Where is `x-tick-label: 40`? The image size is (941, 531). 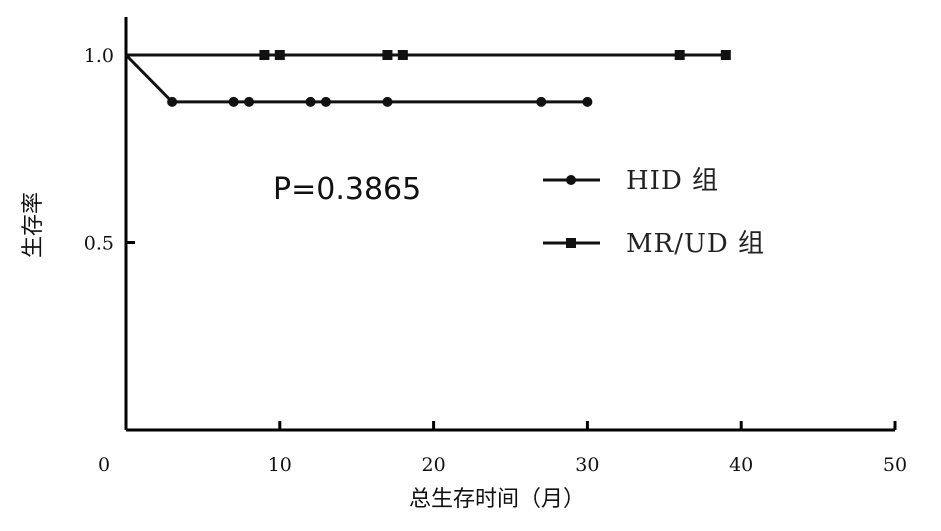
x-tick-label: 40 is located at coordinates (741, 465).